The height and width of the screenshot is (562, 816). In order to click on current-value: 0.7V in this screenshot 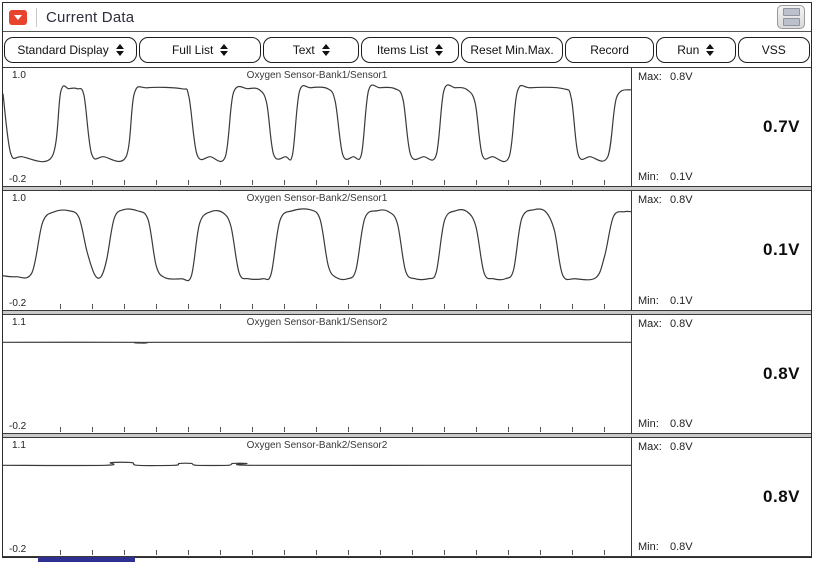, I will do `click(781, 127)`.